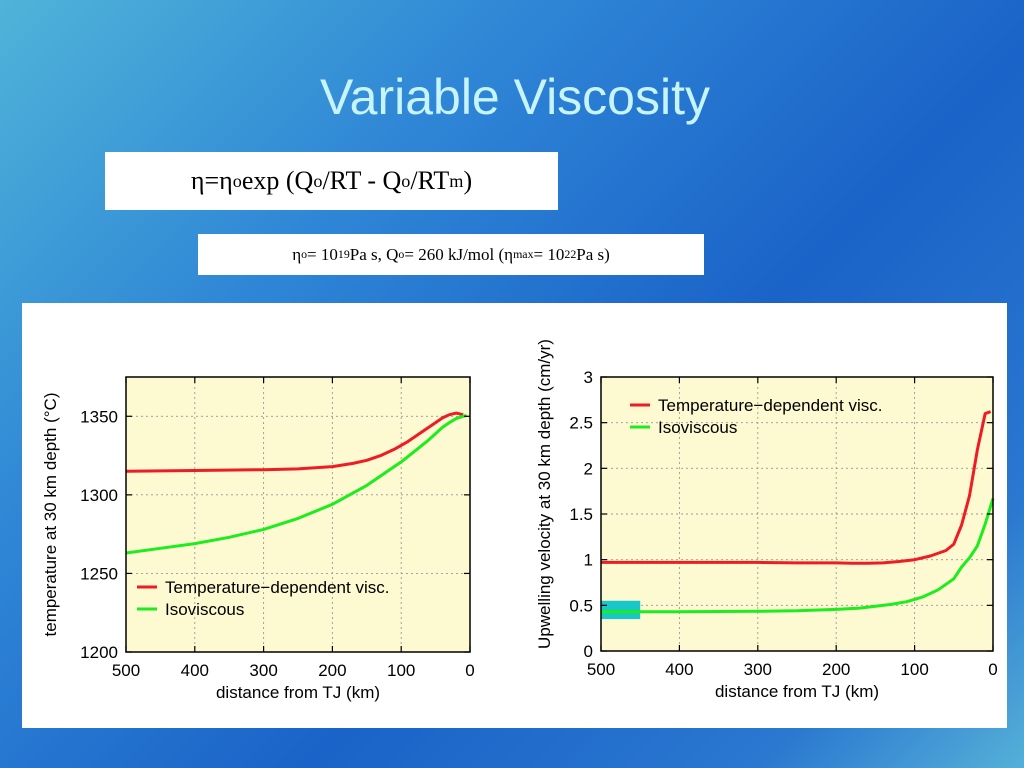  What do you see at coordinates (581, 423) in the screenshot?
I see `chart2-y-tick-label: 2.5` at bounding box center [581, 423].